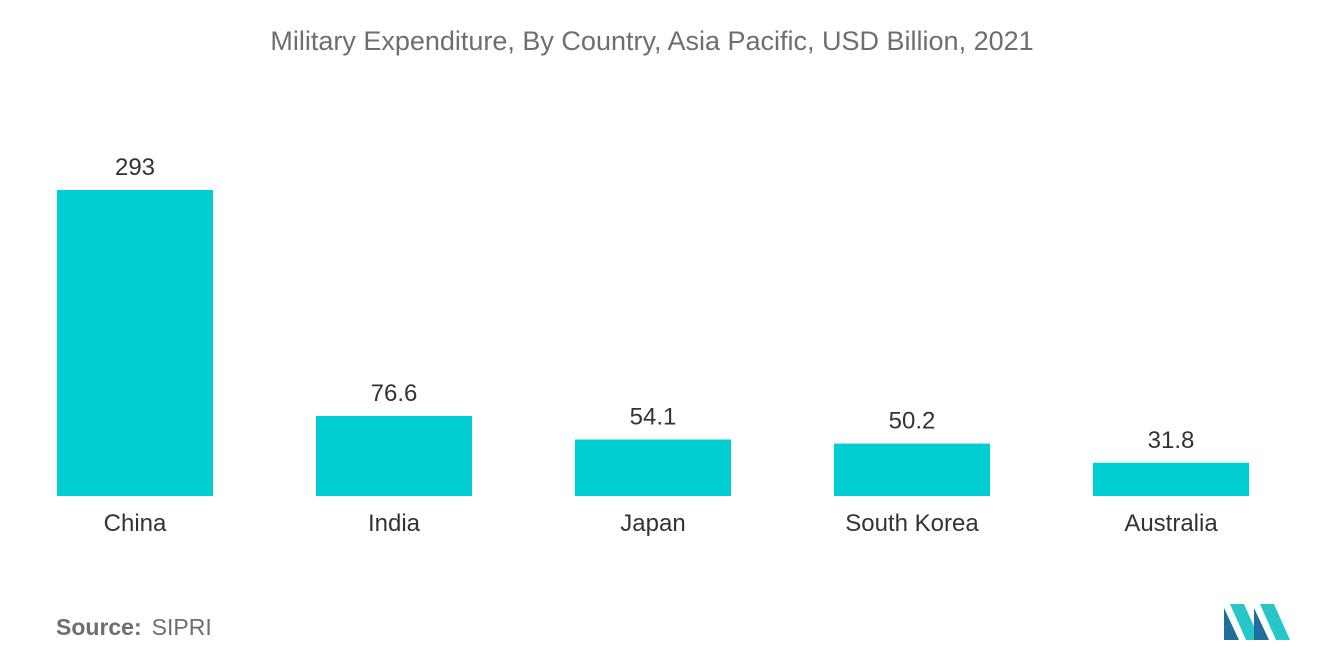  Describe the element at coordinates (653, 467) in the screenshot. I see `bar-japan` at that location.